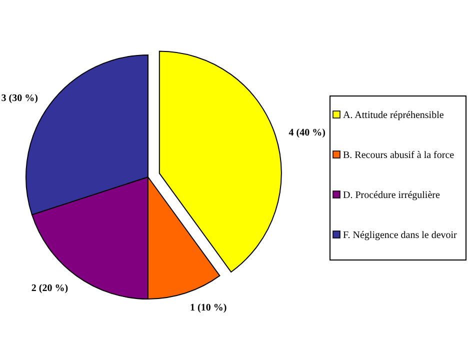  Describe the element at coordinates (49, 288) in the screenshot. I see `data-label: 2 (20 %)` at that location.